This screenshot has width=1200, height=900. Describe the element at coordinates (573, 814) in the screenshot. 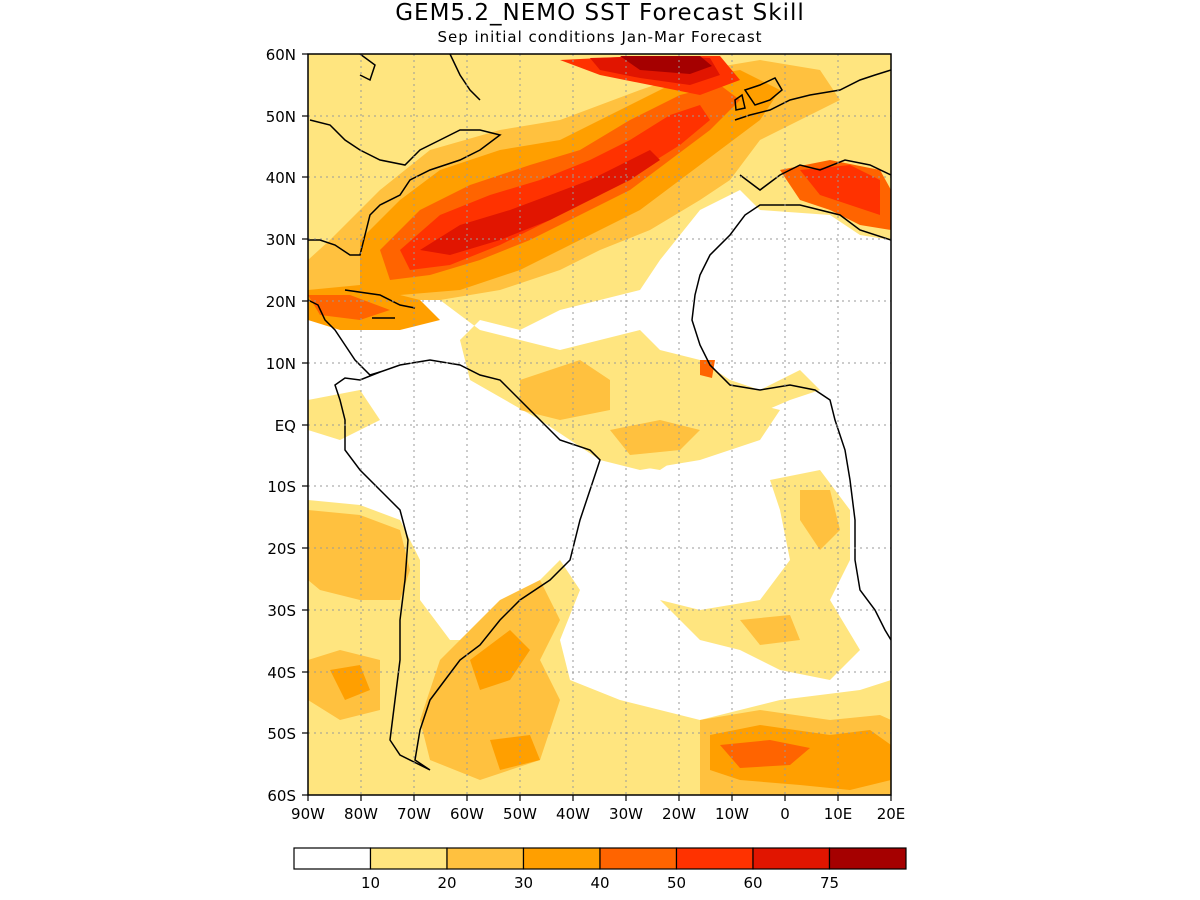

I see `lon-tick-label: 40W` at that location.